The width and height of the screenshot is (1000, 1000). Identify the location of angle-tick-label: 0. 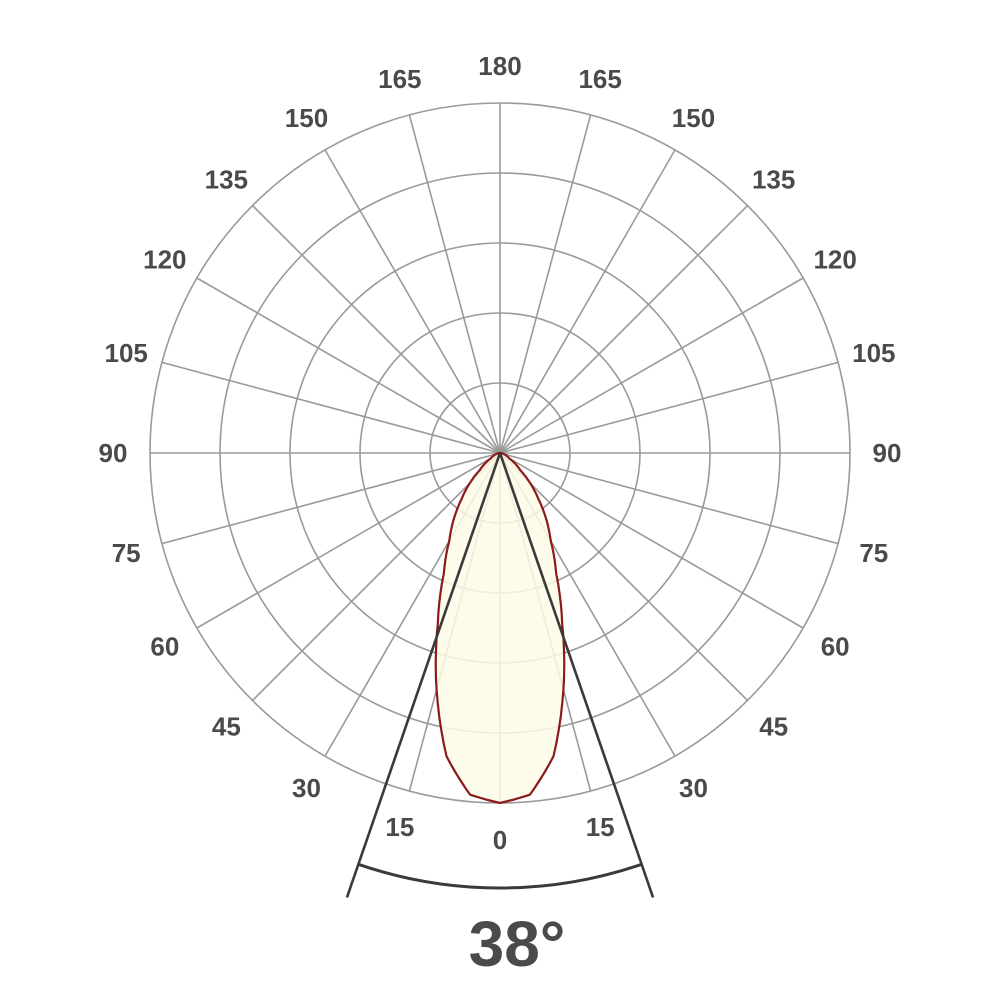
(500, 840).